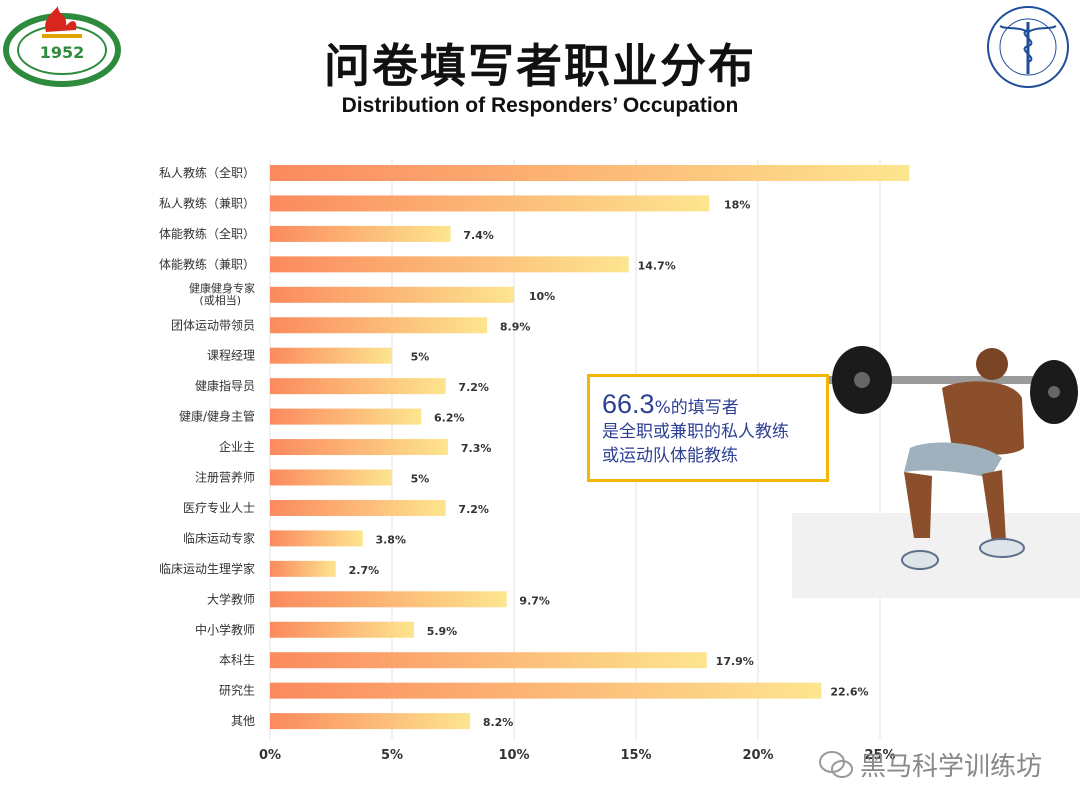 The image size is (1080, 810). What do you see at coordinates (498, 722) in the screenshot?
I see `data-label: 8.2%` at bounding box center [498, 722].